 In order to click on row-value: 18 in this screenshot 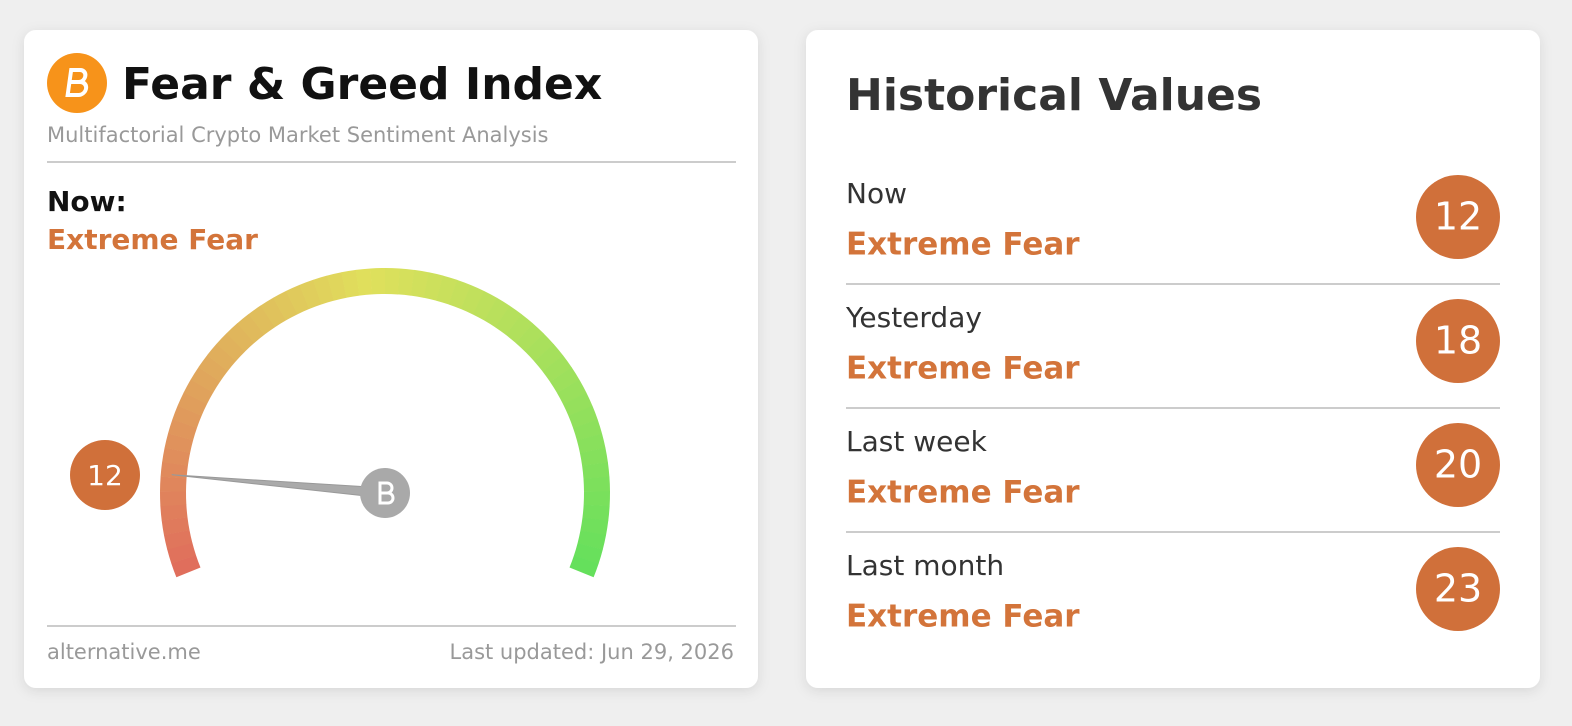, I will do `click(1458, 341)`.